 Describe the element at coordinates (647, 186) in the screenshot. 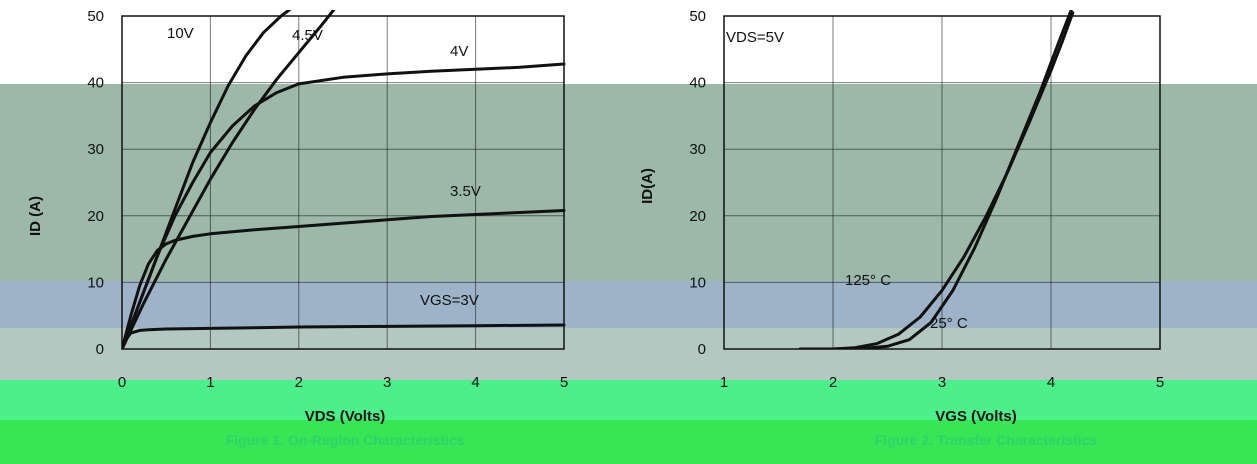

I see `figure-2-y-axis-label: ID(A)` at that location.